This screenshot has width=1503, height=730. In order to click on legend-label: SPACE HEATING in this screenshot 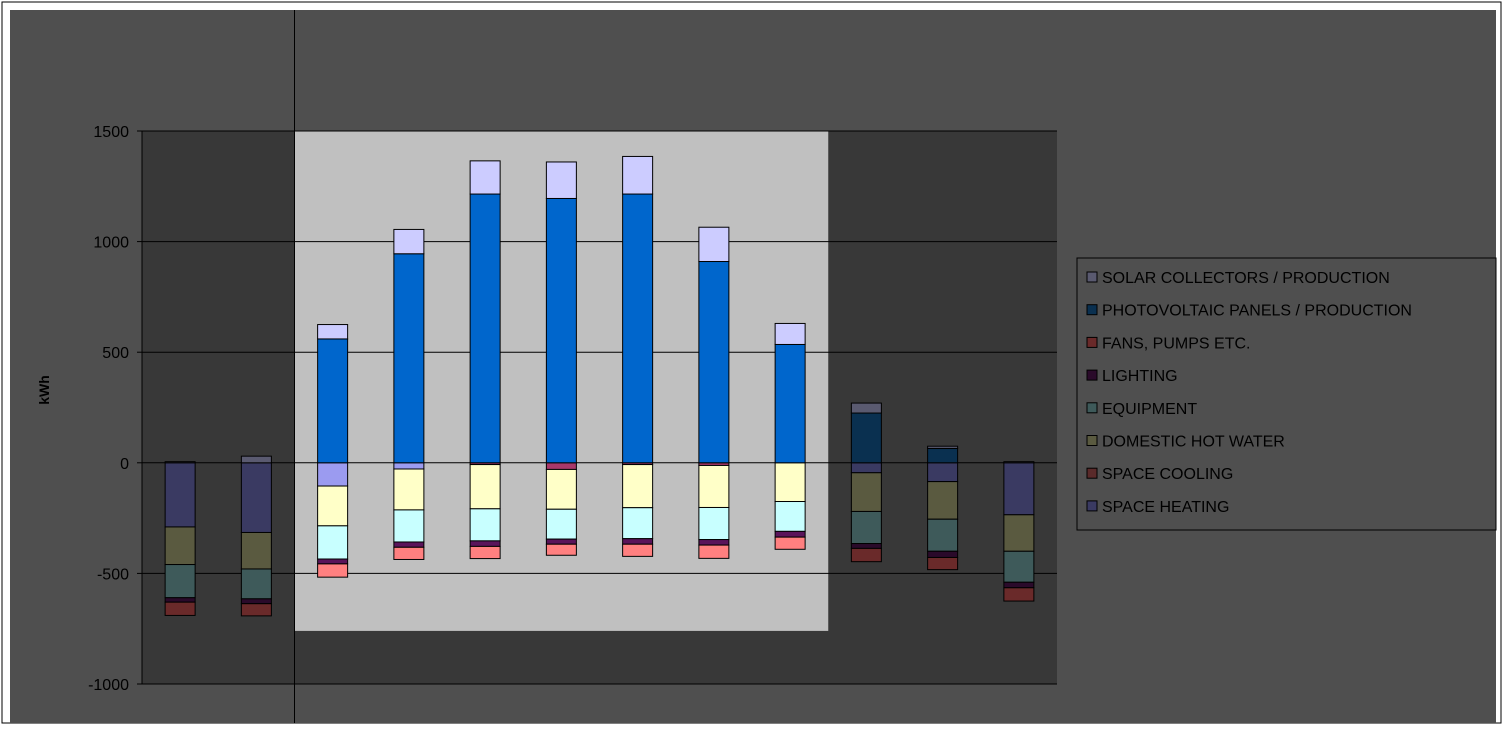, I will do `click(1165, 507)`.